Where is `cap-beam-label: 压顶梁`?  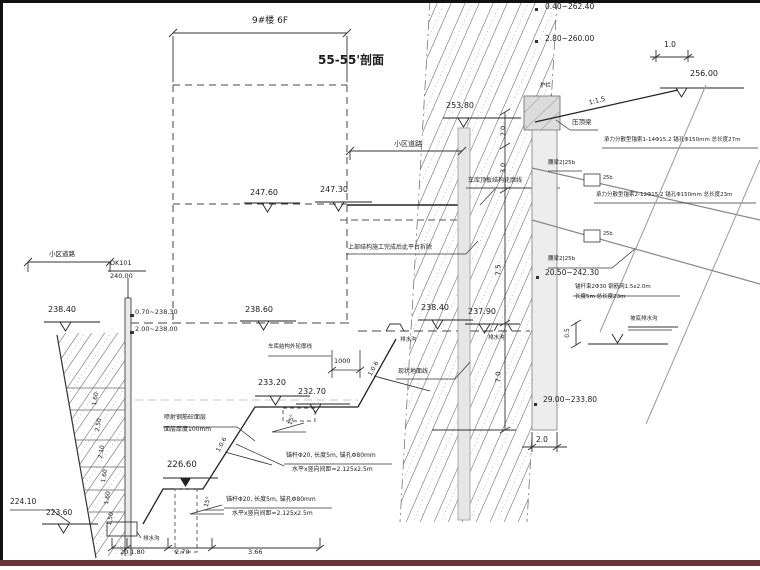 cap-beam-label: 压顶梁 is located at coordinates (582, 122).